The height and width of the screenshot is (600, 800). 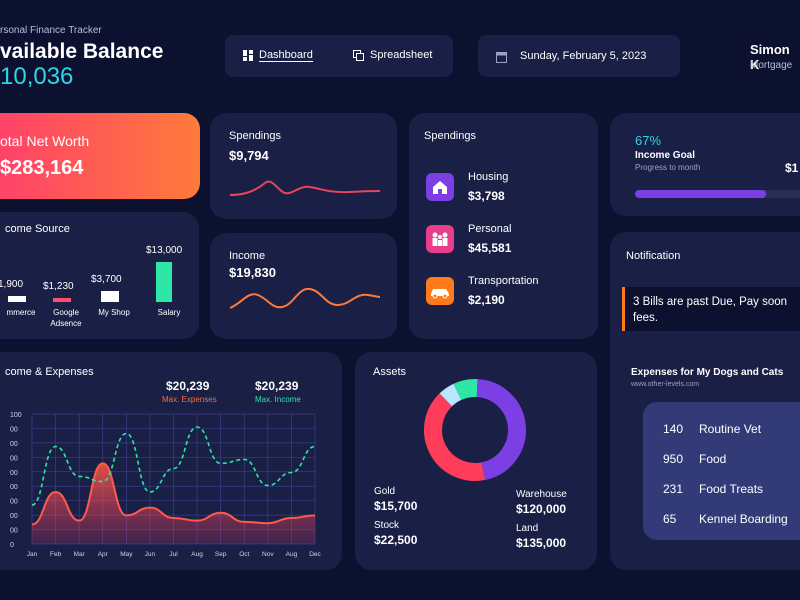 What do you see at coordinates (277, 386) in the screenshot?
I see `max-income-value: $20,239` at bounding box center [277, 386].